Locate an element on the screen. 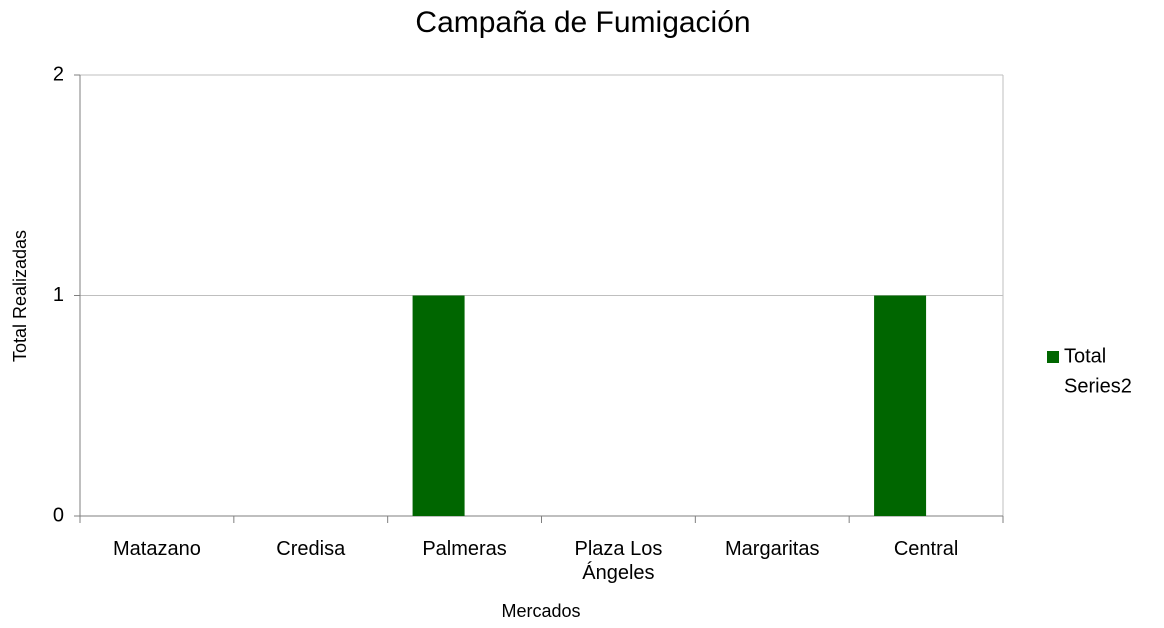  x-tick-label: Central is located at coordinates (926, 549).